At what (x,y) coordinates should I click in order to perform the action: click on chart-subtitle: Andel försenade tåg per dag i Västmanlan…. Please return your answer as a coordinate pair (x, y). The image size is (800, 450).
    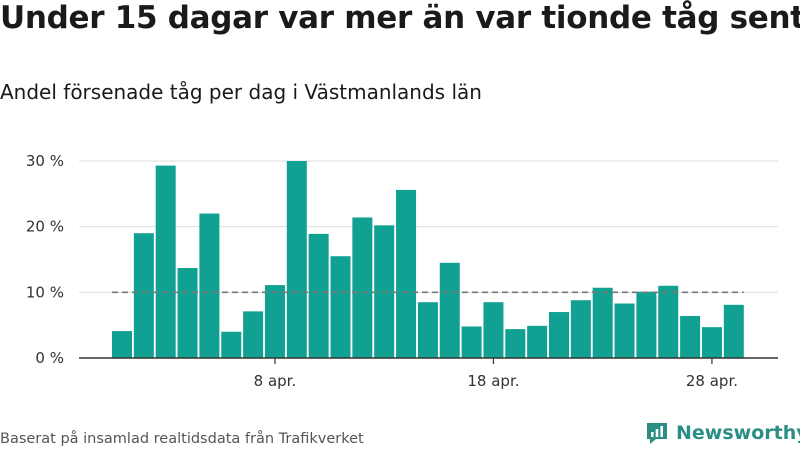
    Looking at the image, I should click on (241, 92).